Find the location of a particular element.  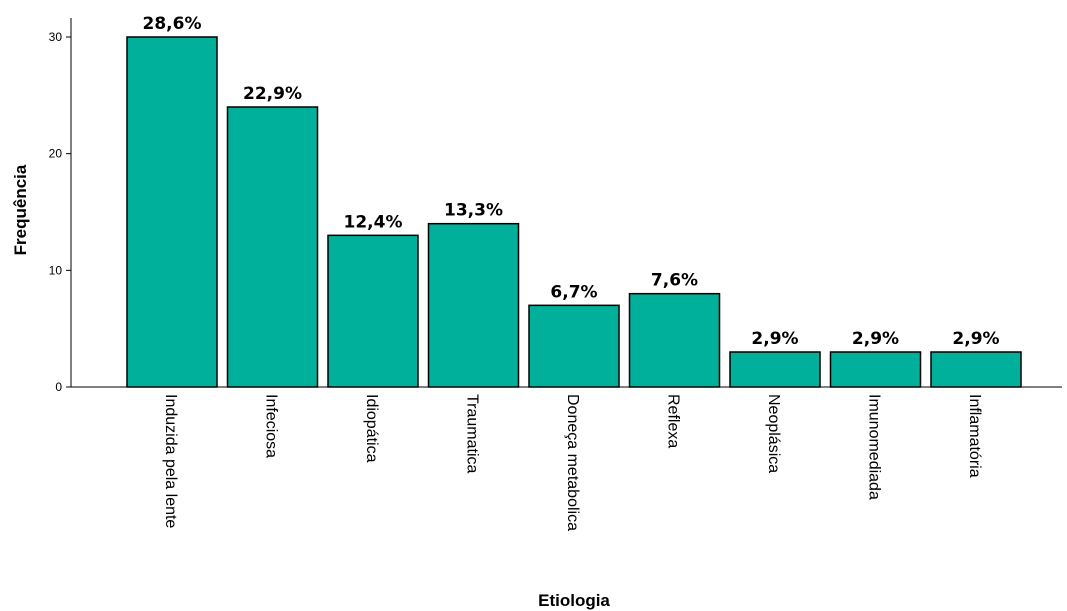

x-tick-label: Idiopática is located at coordinates (371, 428).